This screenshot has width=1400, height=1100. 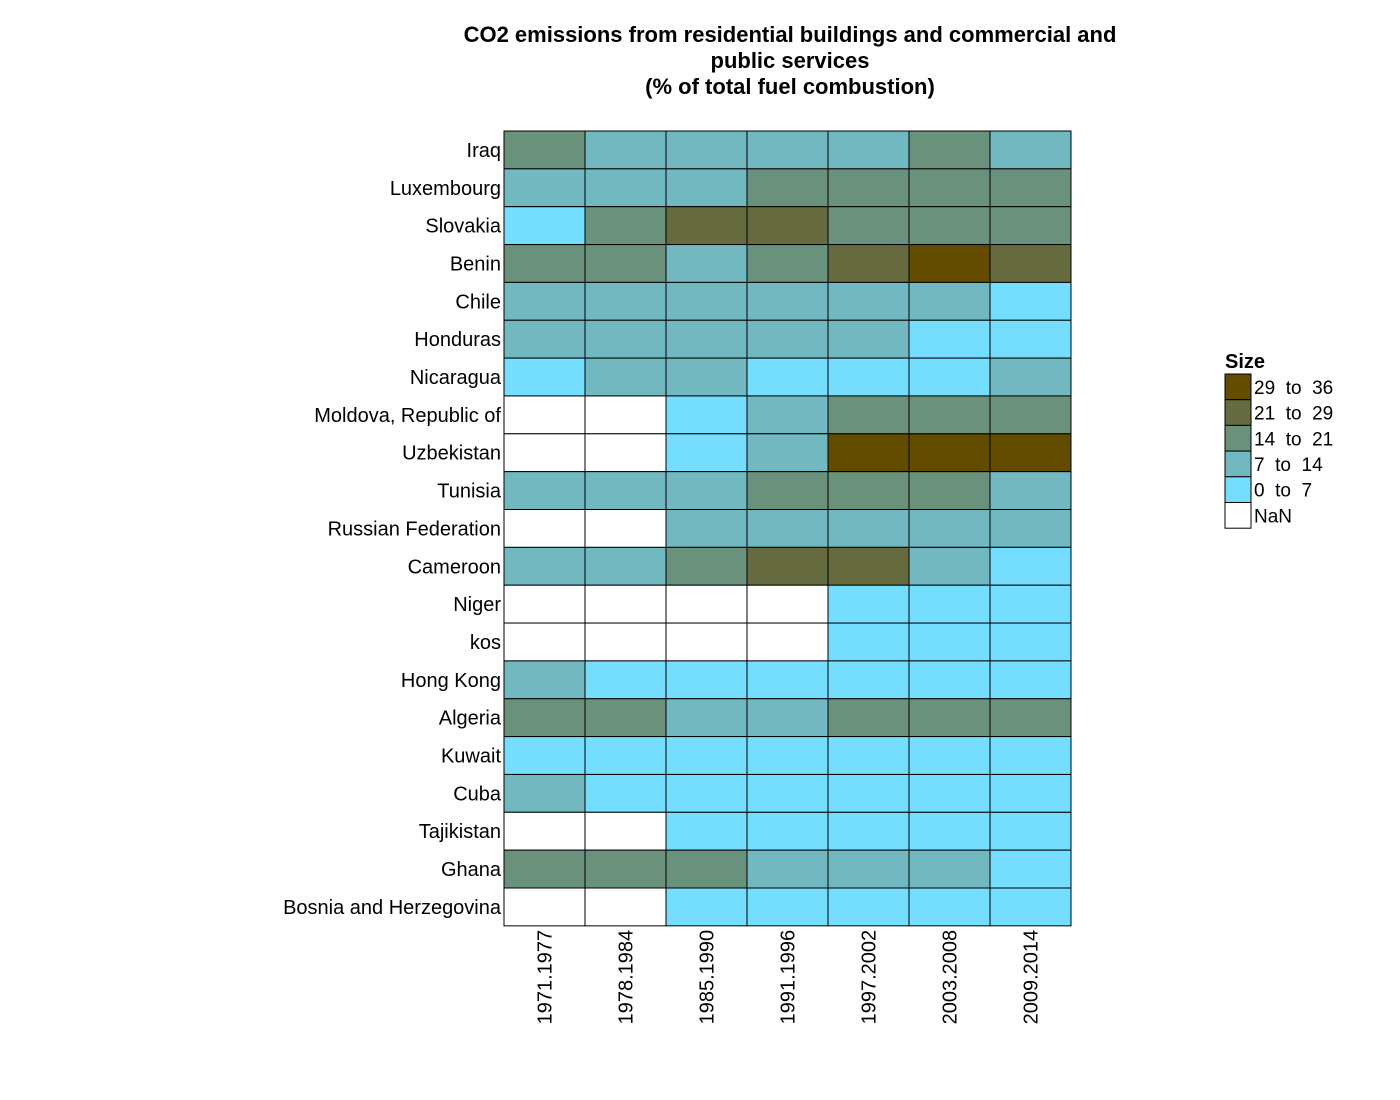 I want to click on column-label: 2003.2008, so click(x=951, y=977).